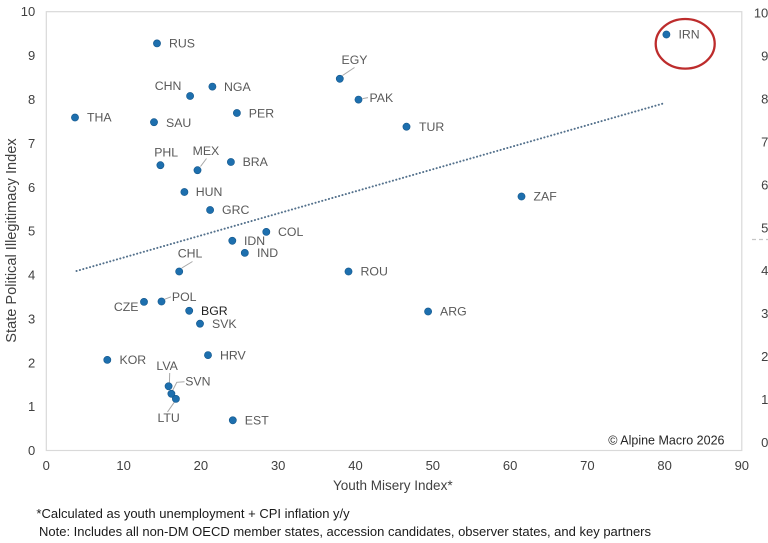 The width and height of the screenshot is (768, 543). What do you see at coordinates (546, 197) in the screenshot?
I see `svg-text: ZAF` at bounding box center [546, 197].